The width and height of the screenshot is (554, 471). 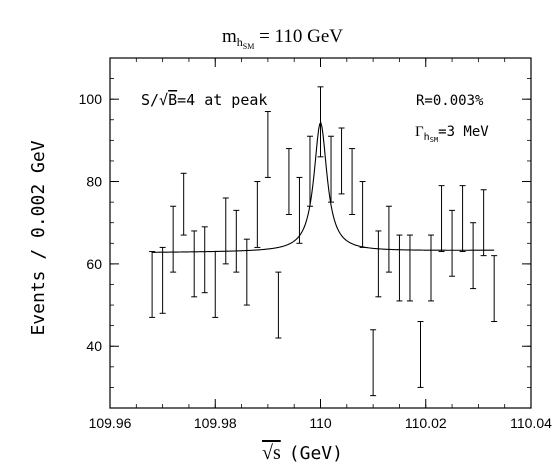 What do you see at coordinates (316, 453) in the screenshot?
I see `x-label-unit: (GeV)` at bounding box center [316, 453].